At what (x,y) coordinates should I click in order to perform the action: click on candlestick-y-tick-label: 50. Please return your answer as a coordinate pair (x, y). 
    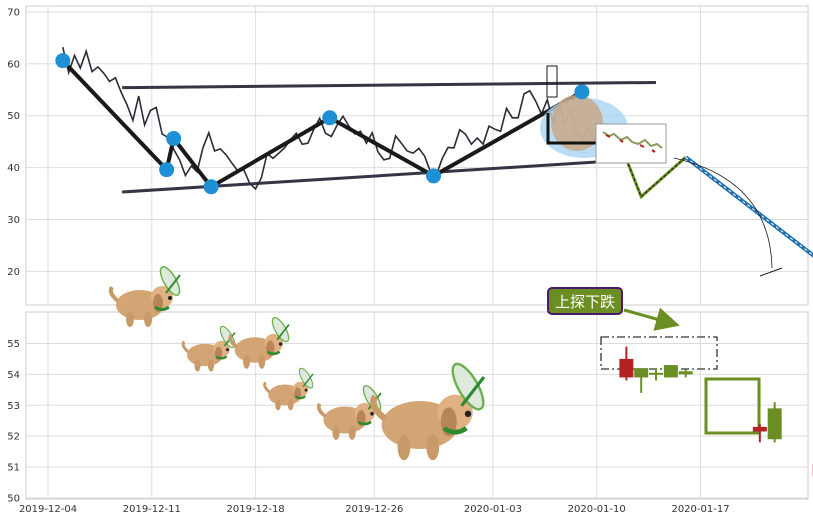
    Looking at the image, I should click on (13, 498).